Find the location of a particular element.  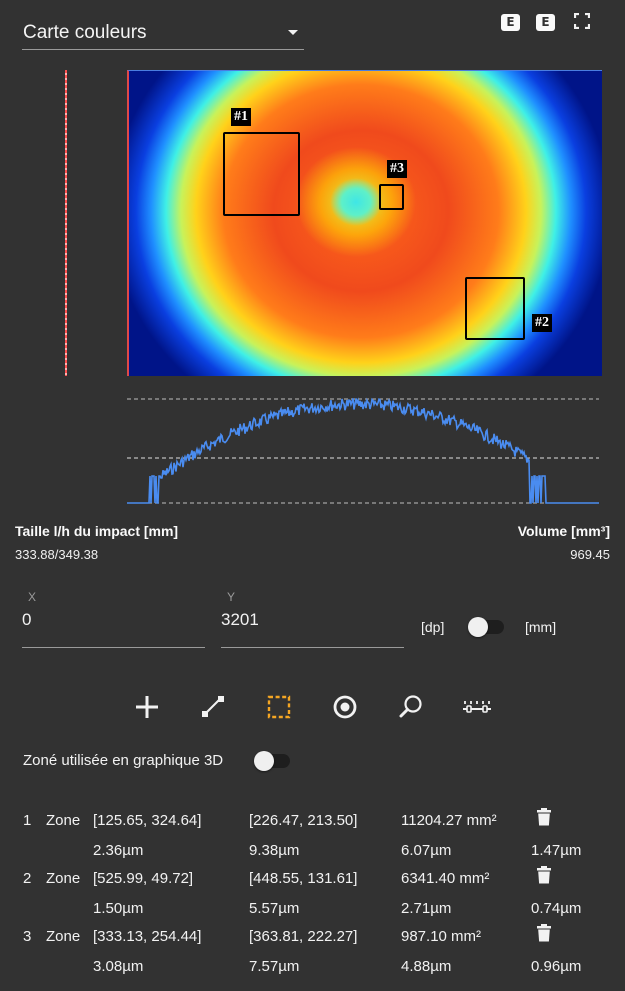

plus-icon is located at coordinates (147, 707).